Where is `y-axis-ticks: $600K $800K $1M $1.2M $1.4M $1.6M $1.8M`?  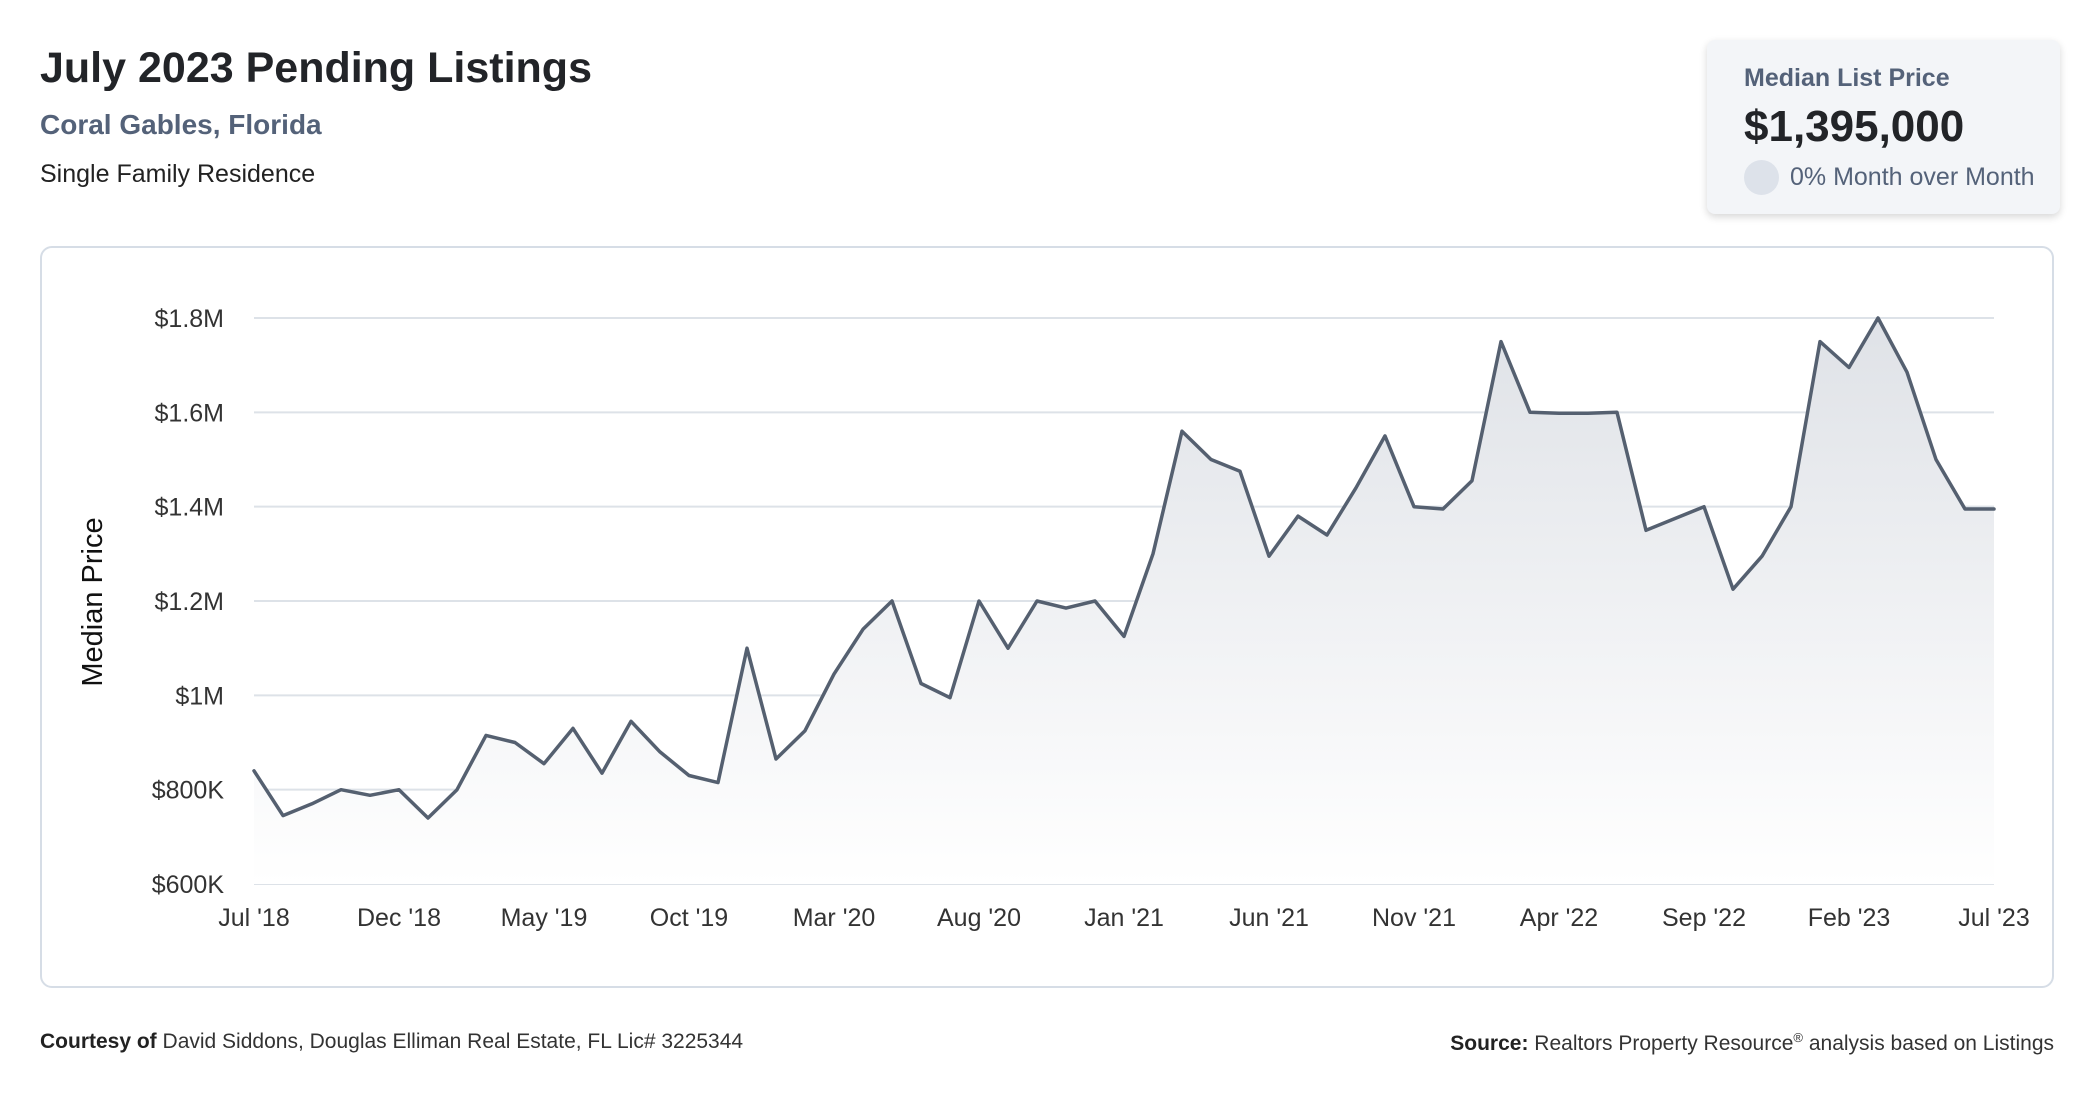 y-axis-ticks: $600K $800K $1M $1.2M $1.4M $1.6M $1.8M is located at coordinates (188, 602).